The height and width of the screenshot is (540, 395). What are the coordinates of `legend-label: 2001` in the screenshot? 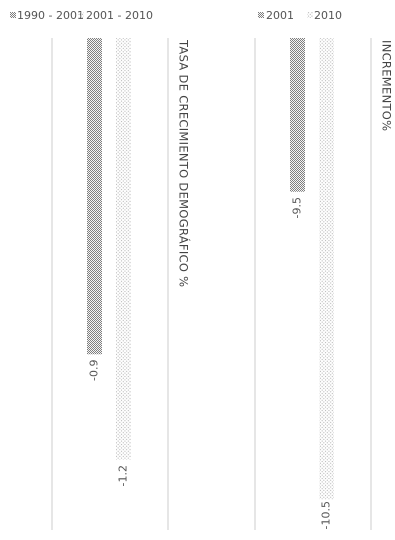 It's located at (280, 15).